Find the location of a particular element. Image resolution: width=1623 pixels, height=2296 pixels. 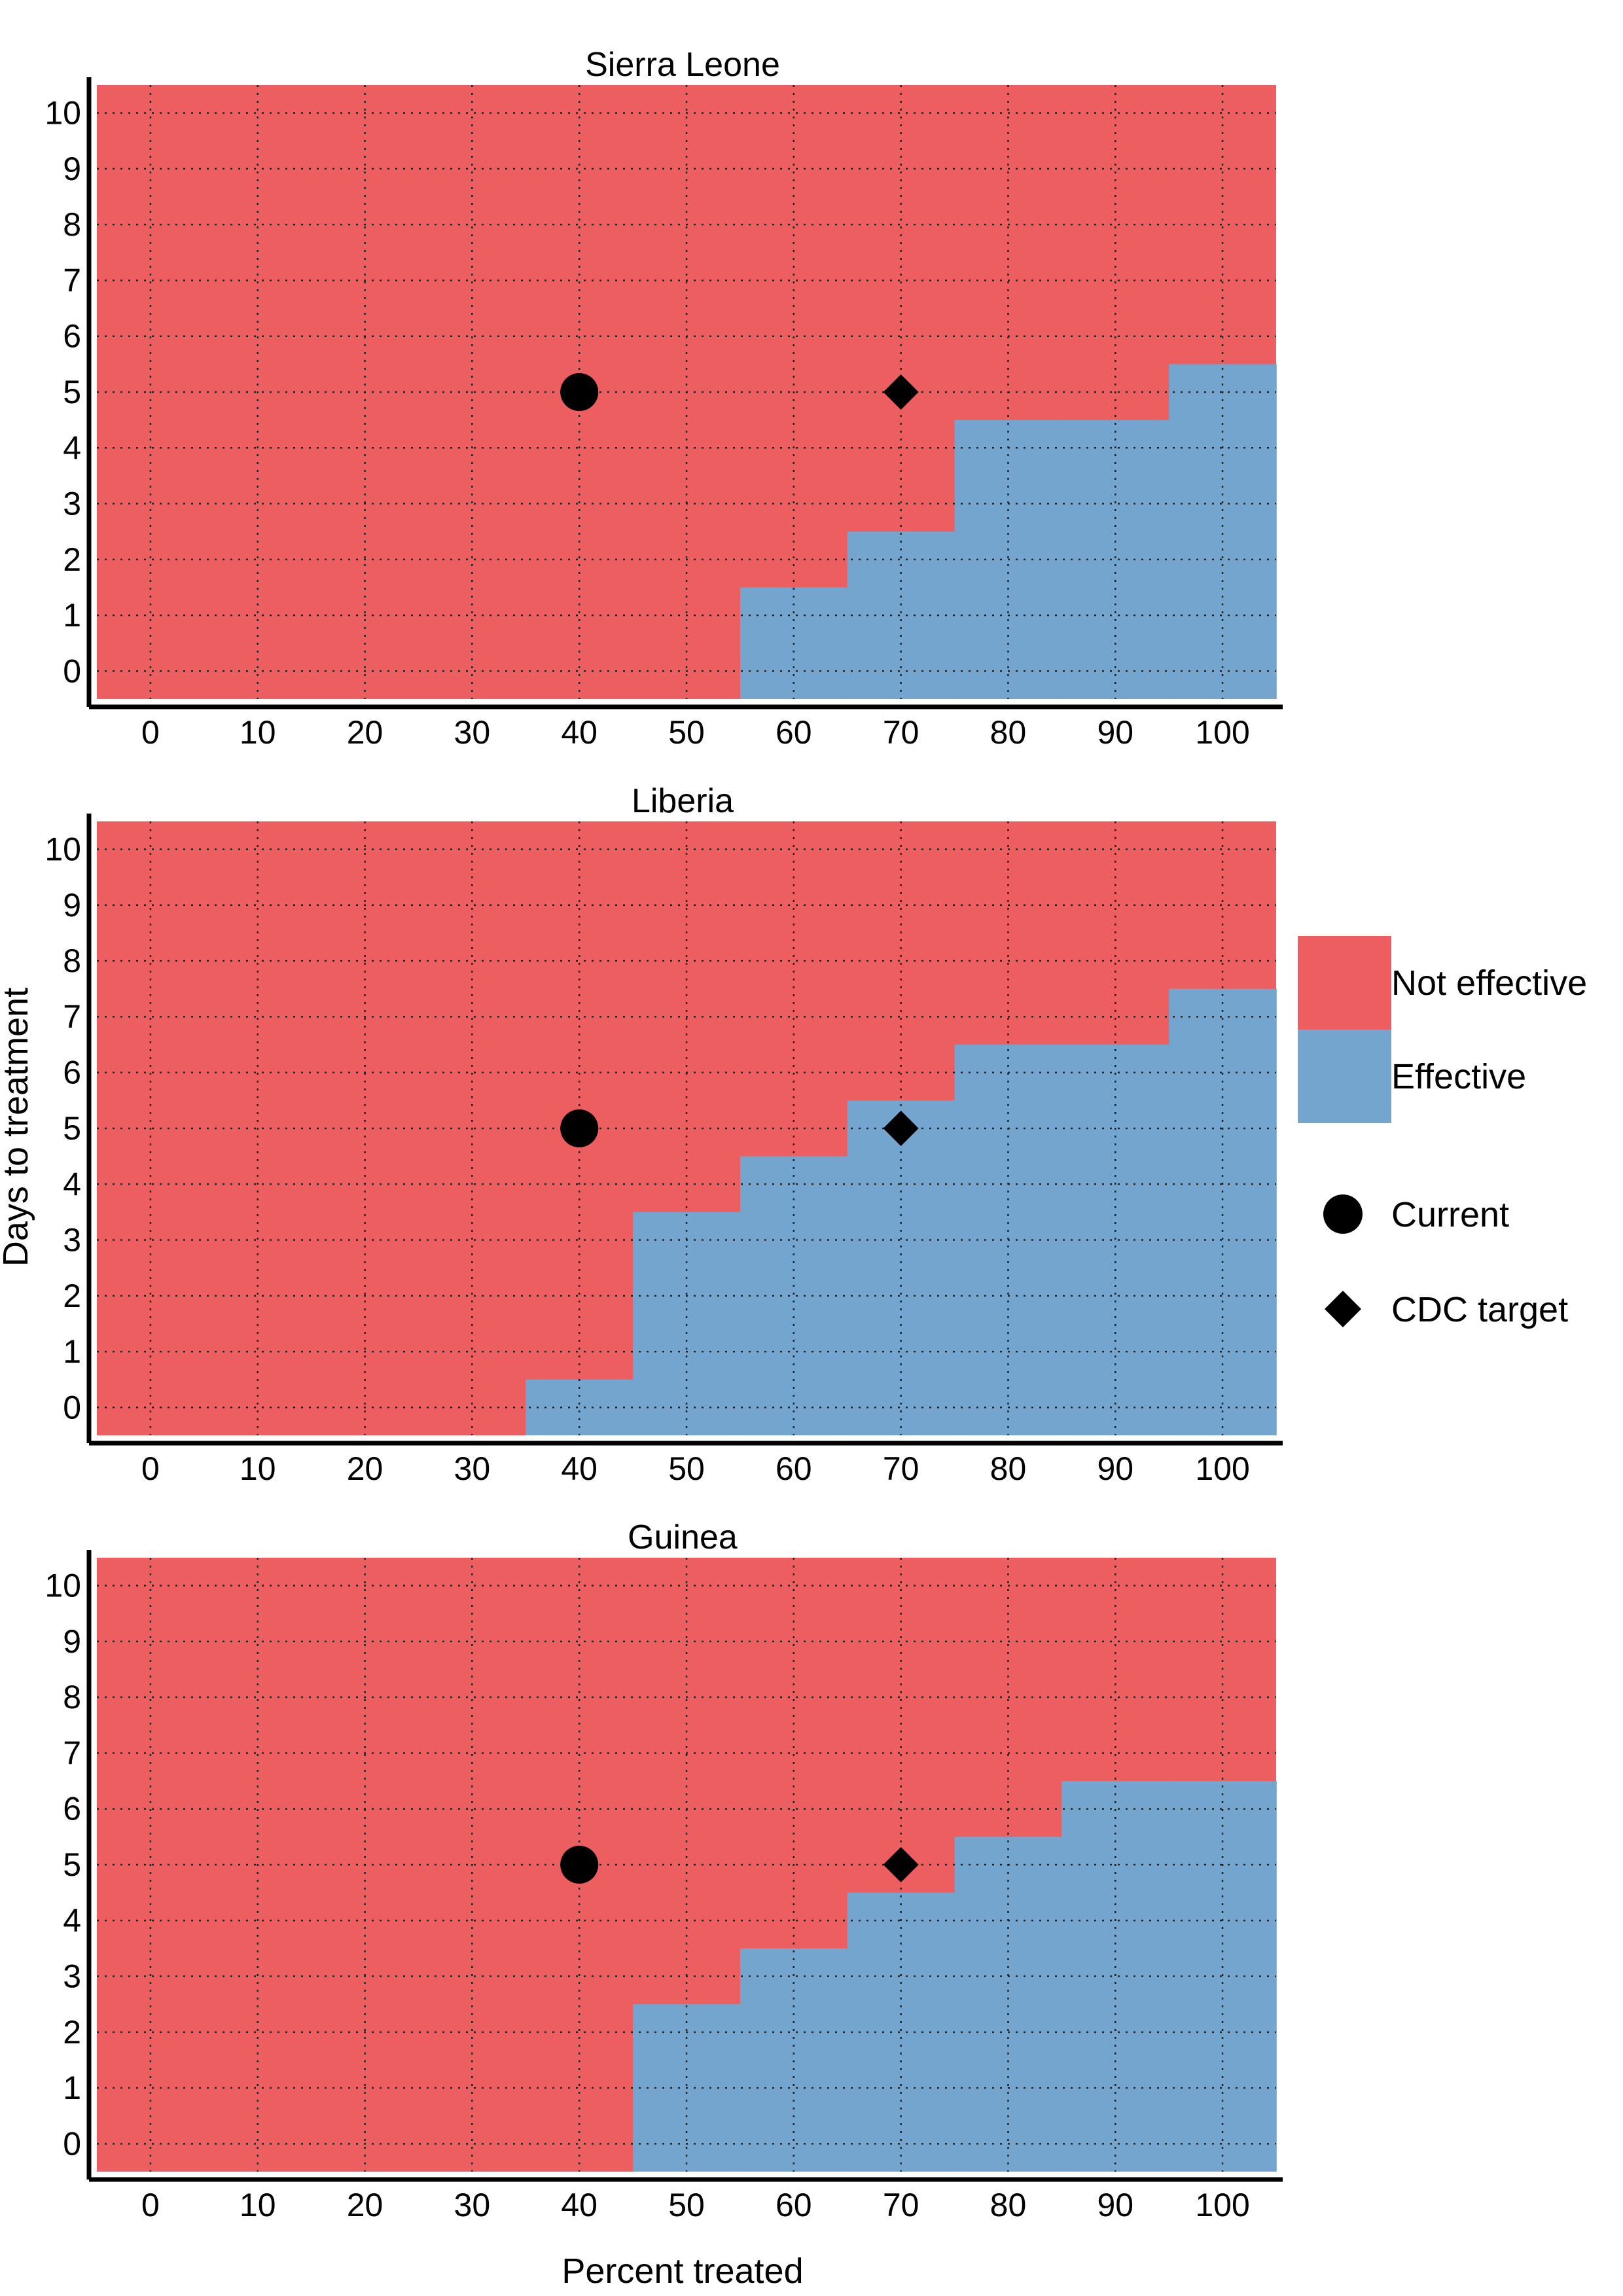

y-axis-title: Days to treatment is located at coordinates (17, 1127).